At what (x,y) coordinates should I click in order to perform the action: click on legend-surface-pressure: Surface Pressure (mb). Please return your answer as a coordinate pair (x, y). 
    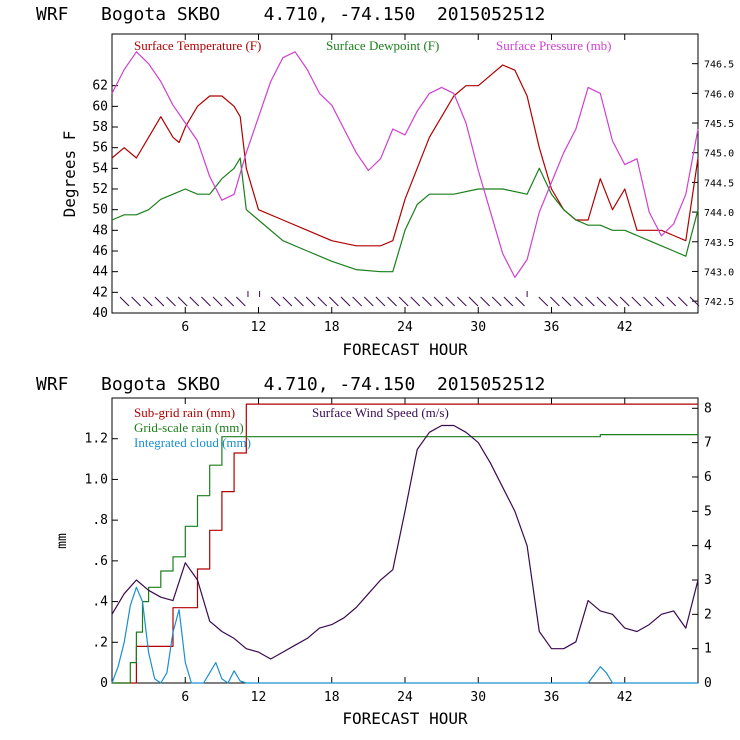
    Looking at the image, I should click on (554, 45).